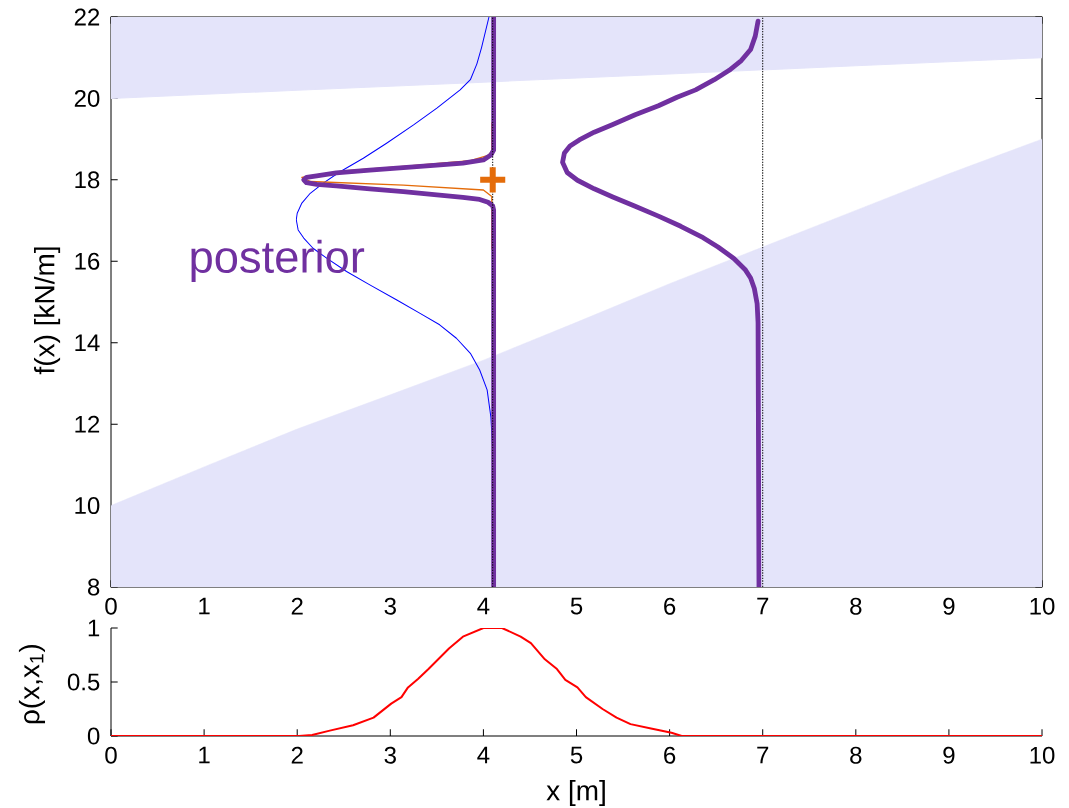 Image resolution: width=1069 pixels, height=808 pixels. I want to click on y-tick-label: 12, so click(87, 424).